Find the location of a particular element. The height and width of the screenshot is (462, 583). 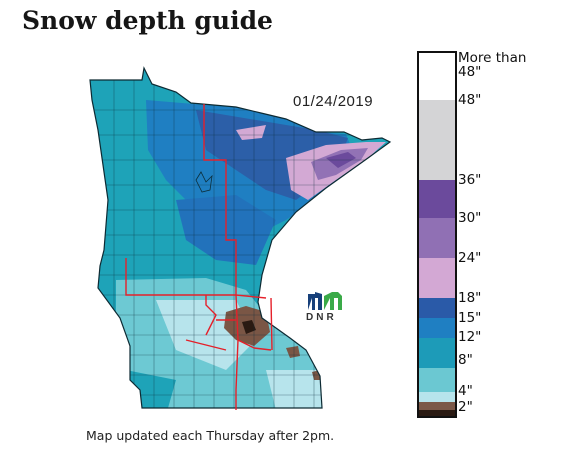

legend-label-12: 12" is located at coordinates (470, 337).